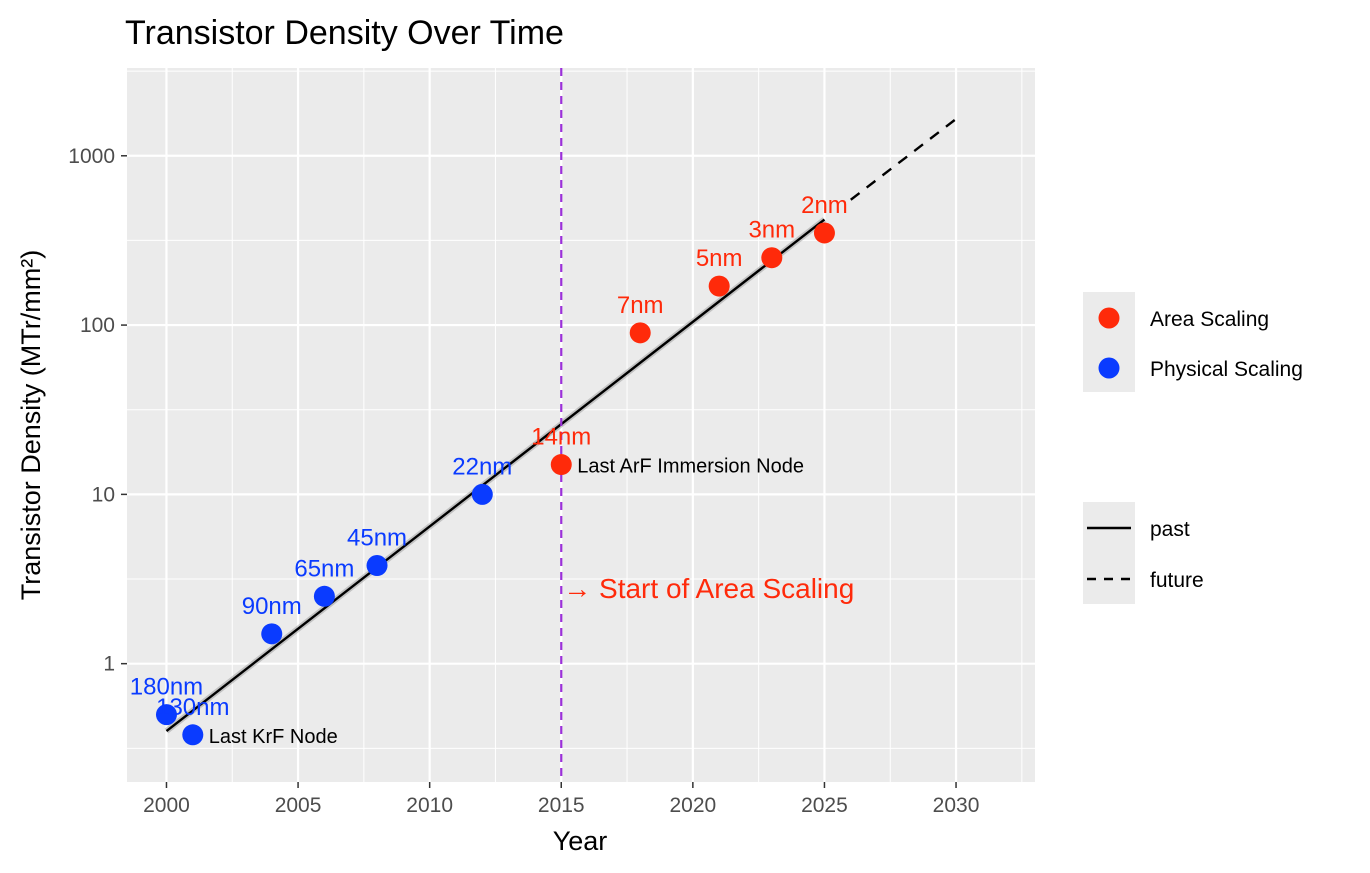 This screenshot has height=873, width=1370. I want to click on point-label: 45nm, so click(377, 538).